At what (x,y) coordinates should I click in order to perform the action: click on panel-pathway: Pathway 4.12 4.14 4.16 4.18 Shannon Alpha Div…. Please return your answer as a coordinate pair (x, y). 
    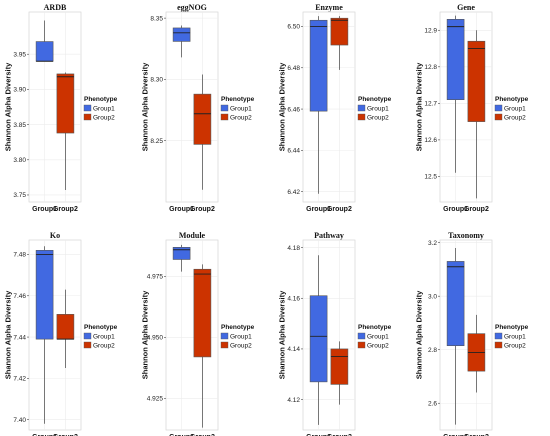
    Looking at the image, I should click on (335, 333).